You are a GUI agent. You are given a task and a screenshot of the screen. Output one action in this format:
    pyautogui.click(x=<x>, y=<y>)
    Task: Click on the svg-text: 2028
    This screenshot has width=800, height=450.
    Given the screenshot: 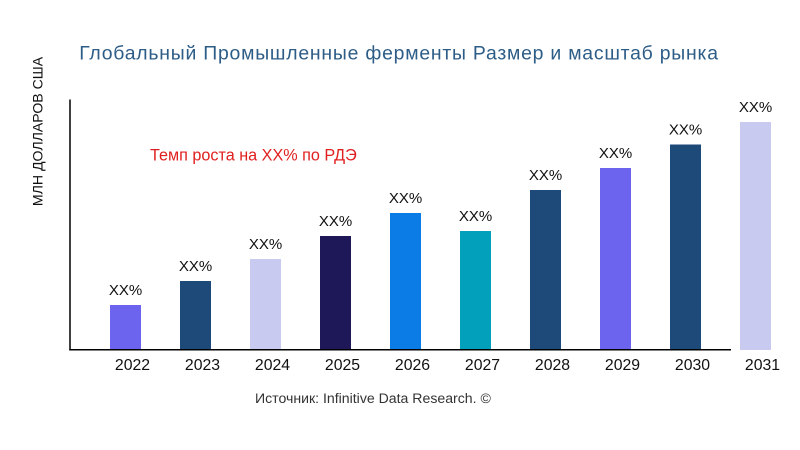 What is the action you would take?
    pyautogui.click(x=552, y=365)
    